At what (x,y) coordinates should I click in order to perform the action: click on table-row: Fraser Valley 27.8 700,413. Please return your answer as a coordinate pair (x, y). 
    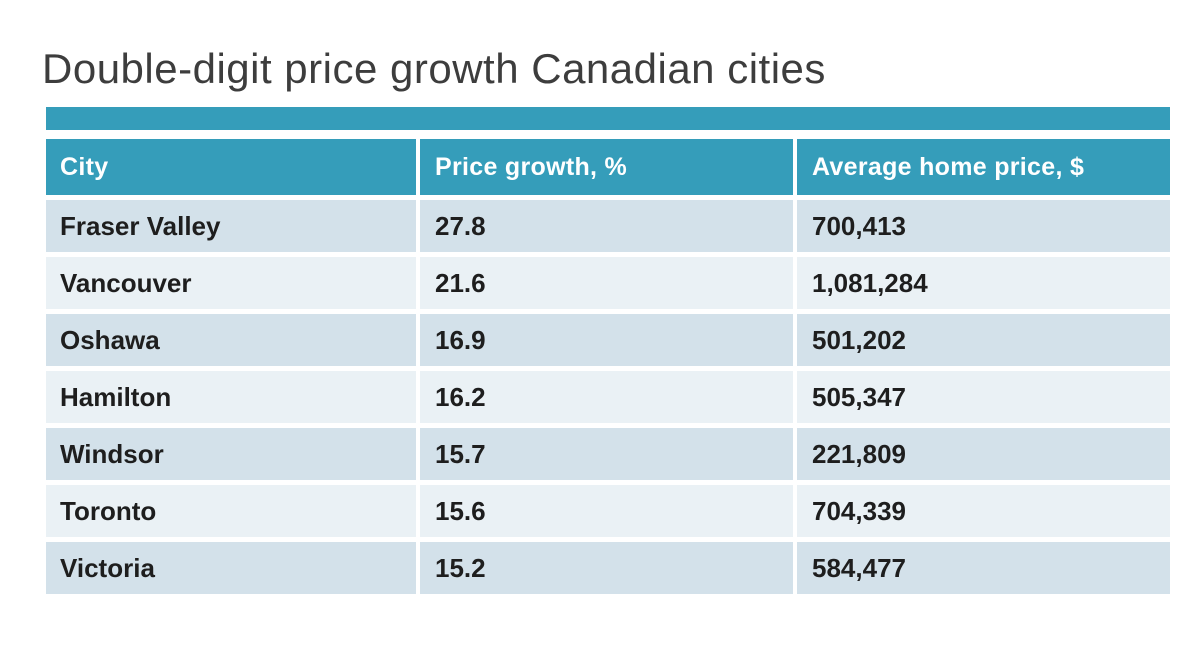
    Looking at the image, I should click on (608, 226).